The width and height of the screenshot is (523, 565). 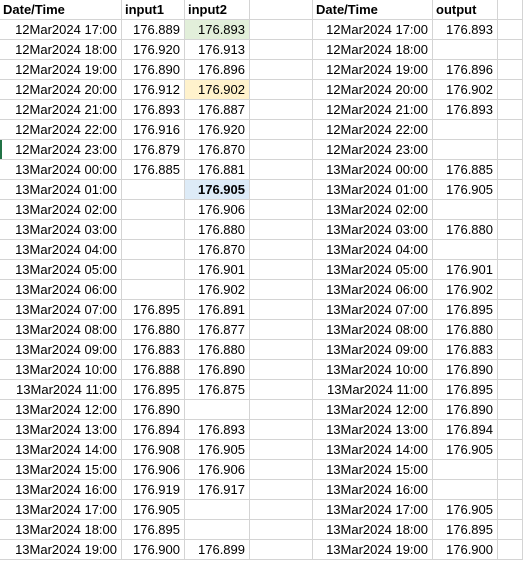 What do you see at coordinates (153, 130) in the screenshot?
I see `cell-input1: 176.916` at bounding box center [153, 130].